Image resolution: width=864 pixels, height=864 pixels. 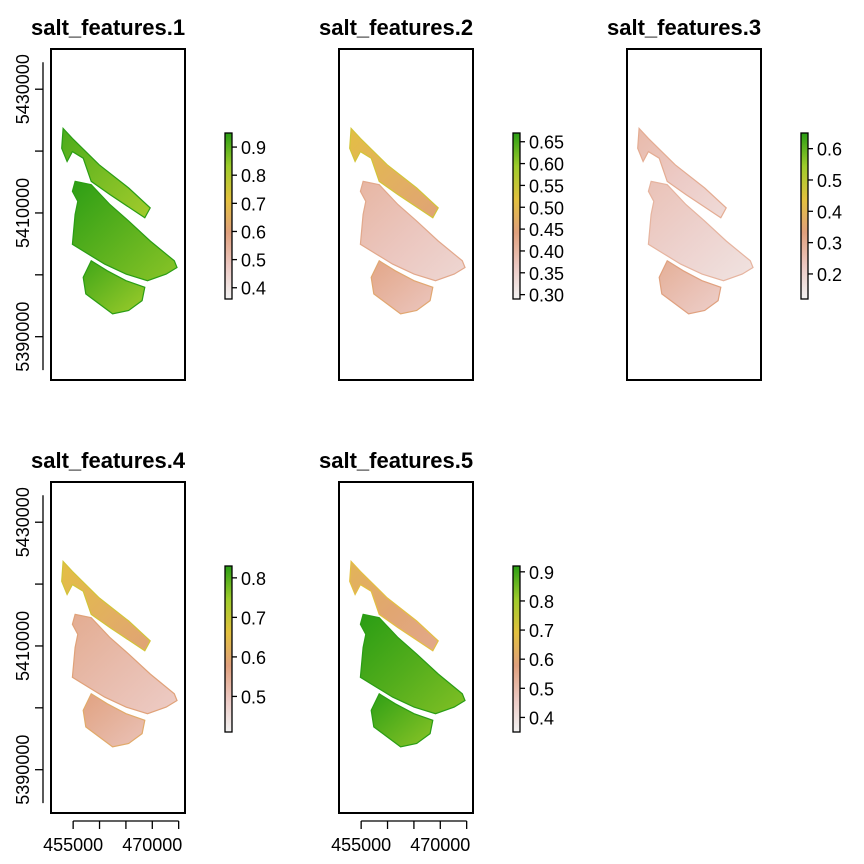 I want to click on panel-title: salt_features.1, so click(x=108, y=27).